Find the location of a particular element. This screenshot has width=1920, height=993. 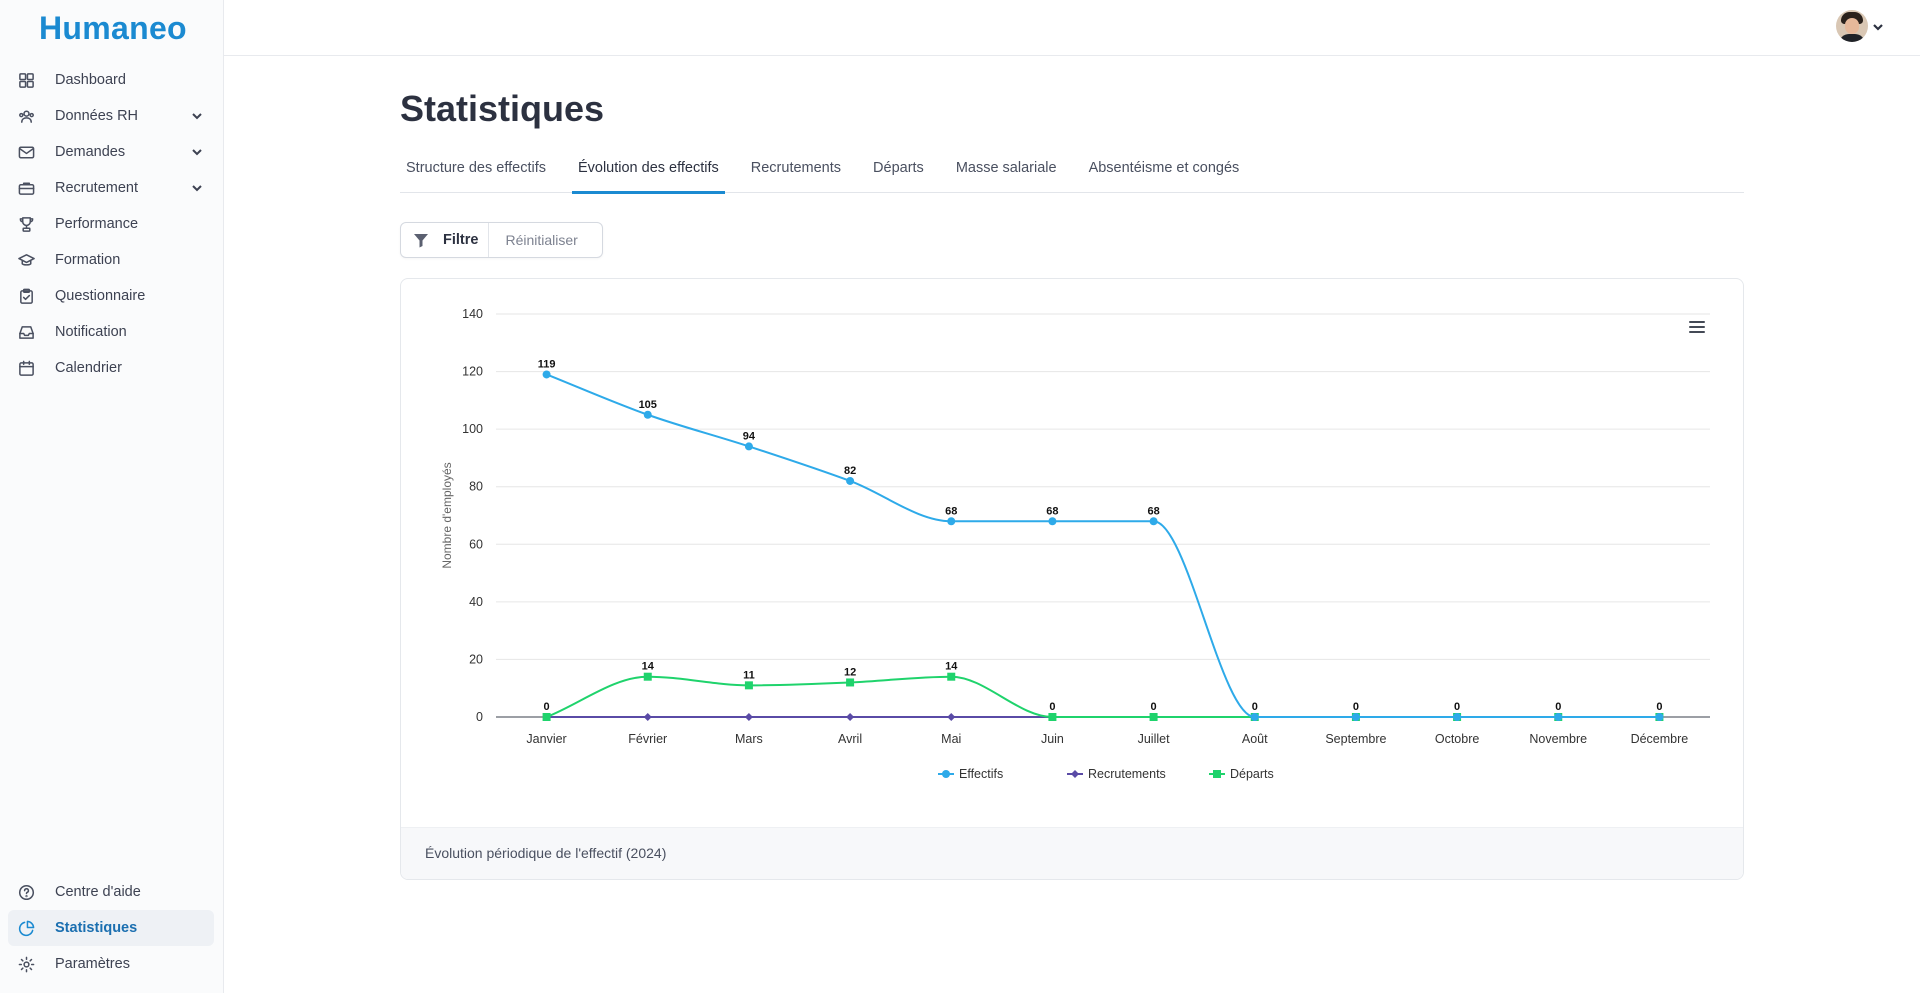

data-label: 11 is located at coordinates (749, 675).